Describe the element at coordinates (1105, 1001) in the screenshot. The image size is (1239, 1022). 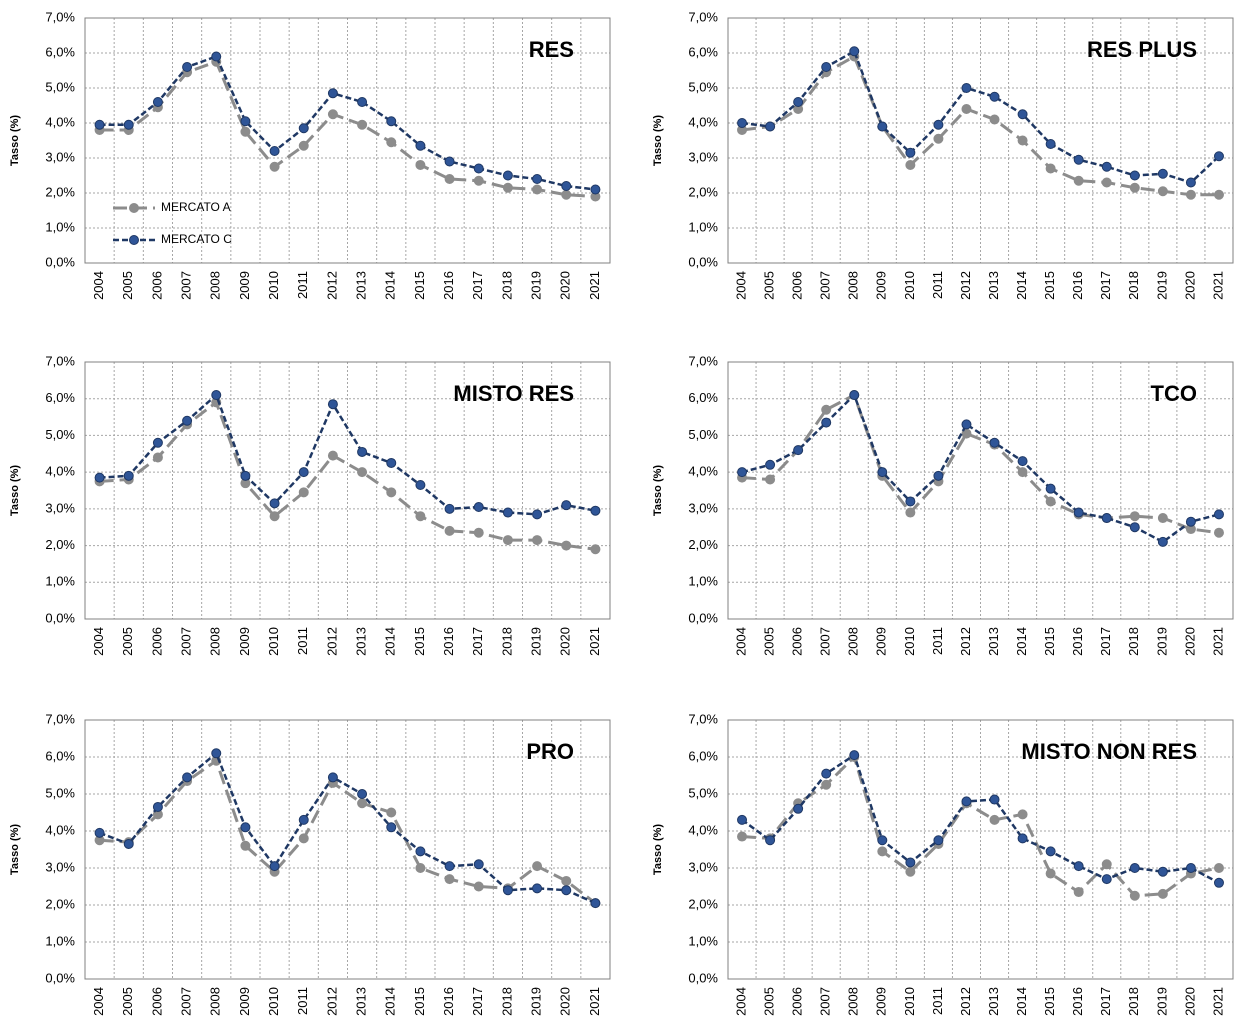
I see `x-tick-label: 2017` at that location.